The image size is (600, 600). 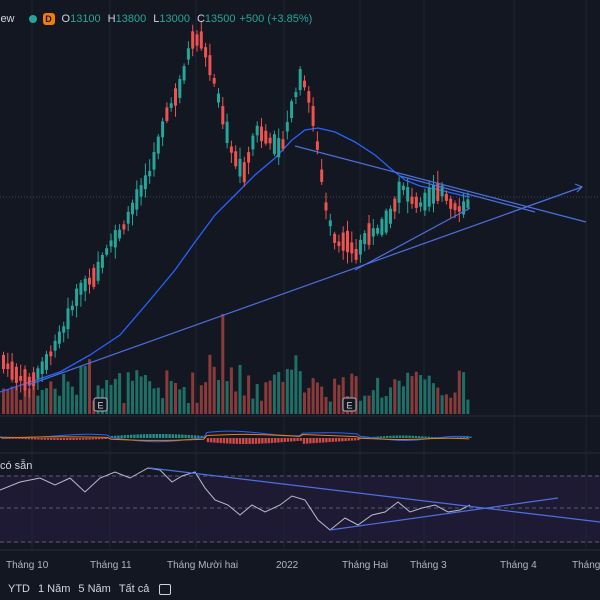 I want to click on x-tick-label: Tháng 5, so click(x=586, y=565).